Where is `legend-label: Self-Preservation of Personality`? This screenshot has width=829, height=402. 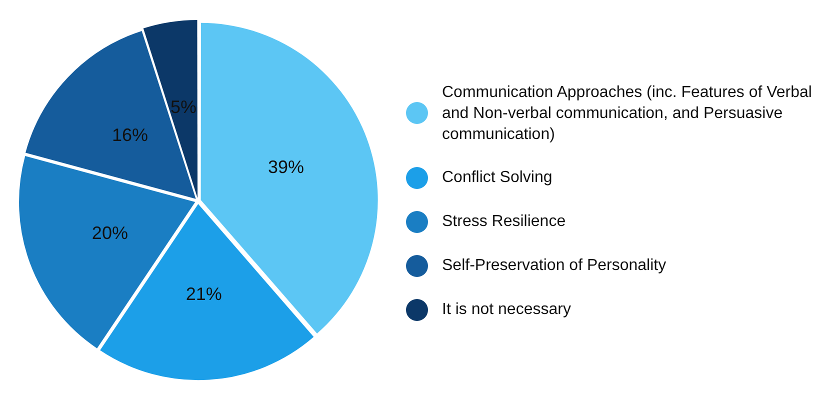 legend-label: Self-Preservation of Personality is located at coordinates (554, 266).